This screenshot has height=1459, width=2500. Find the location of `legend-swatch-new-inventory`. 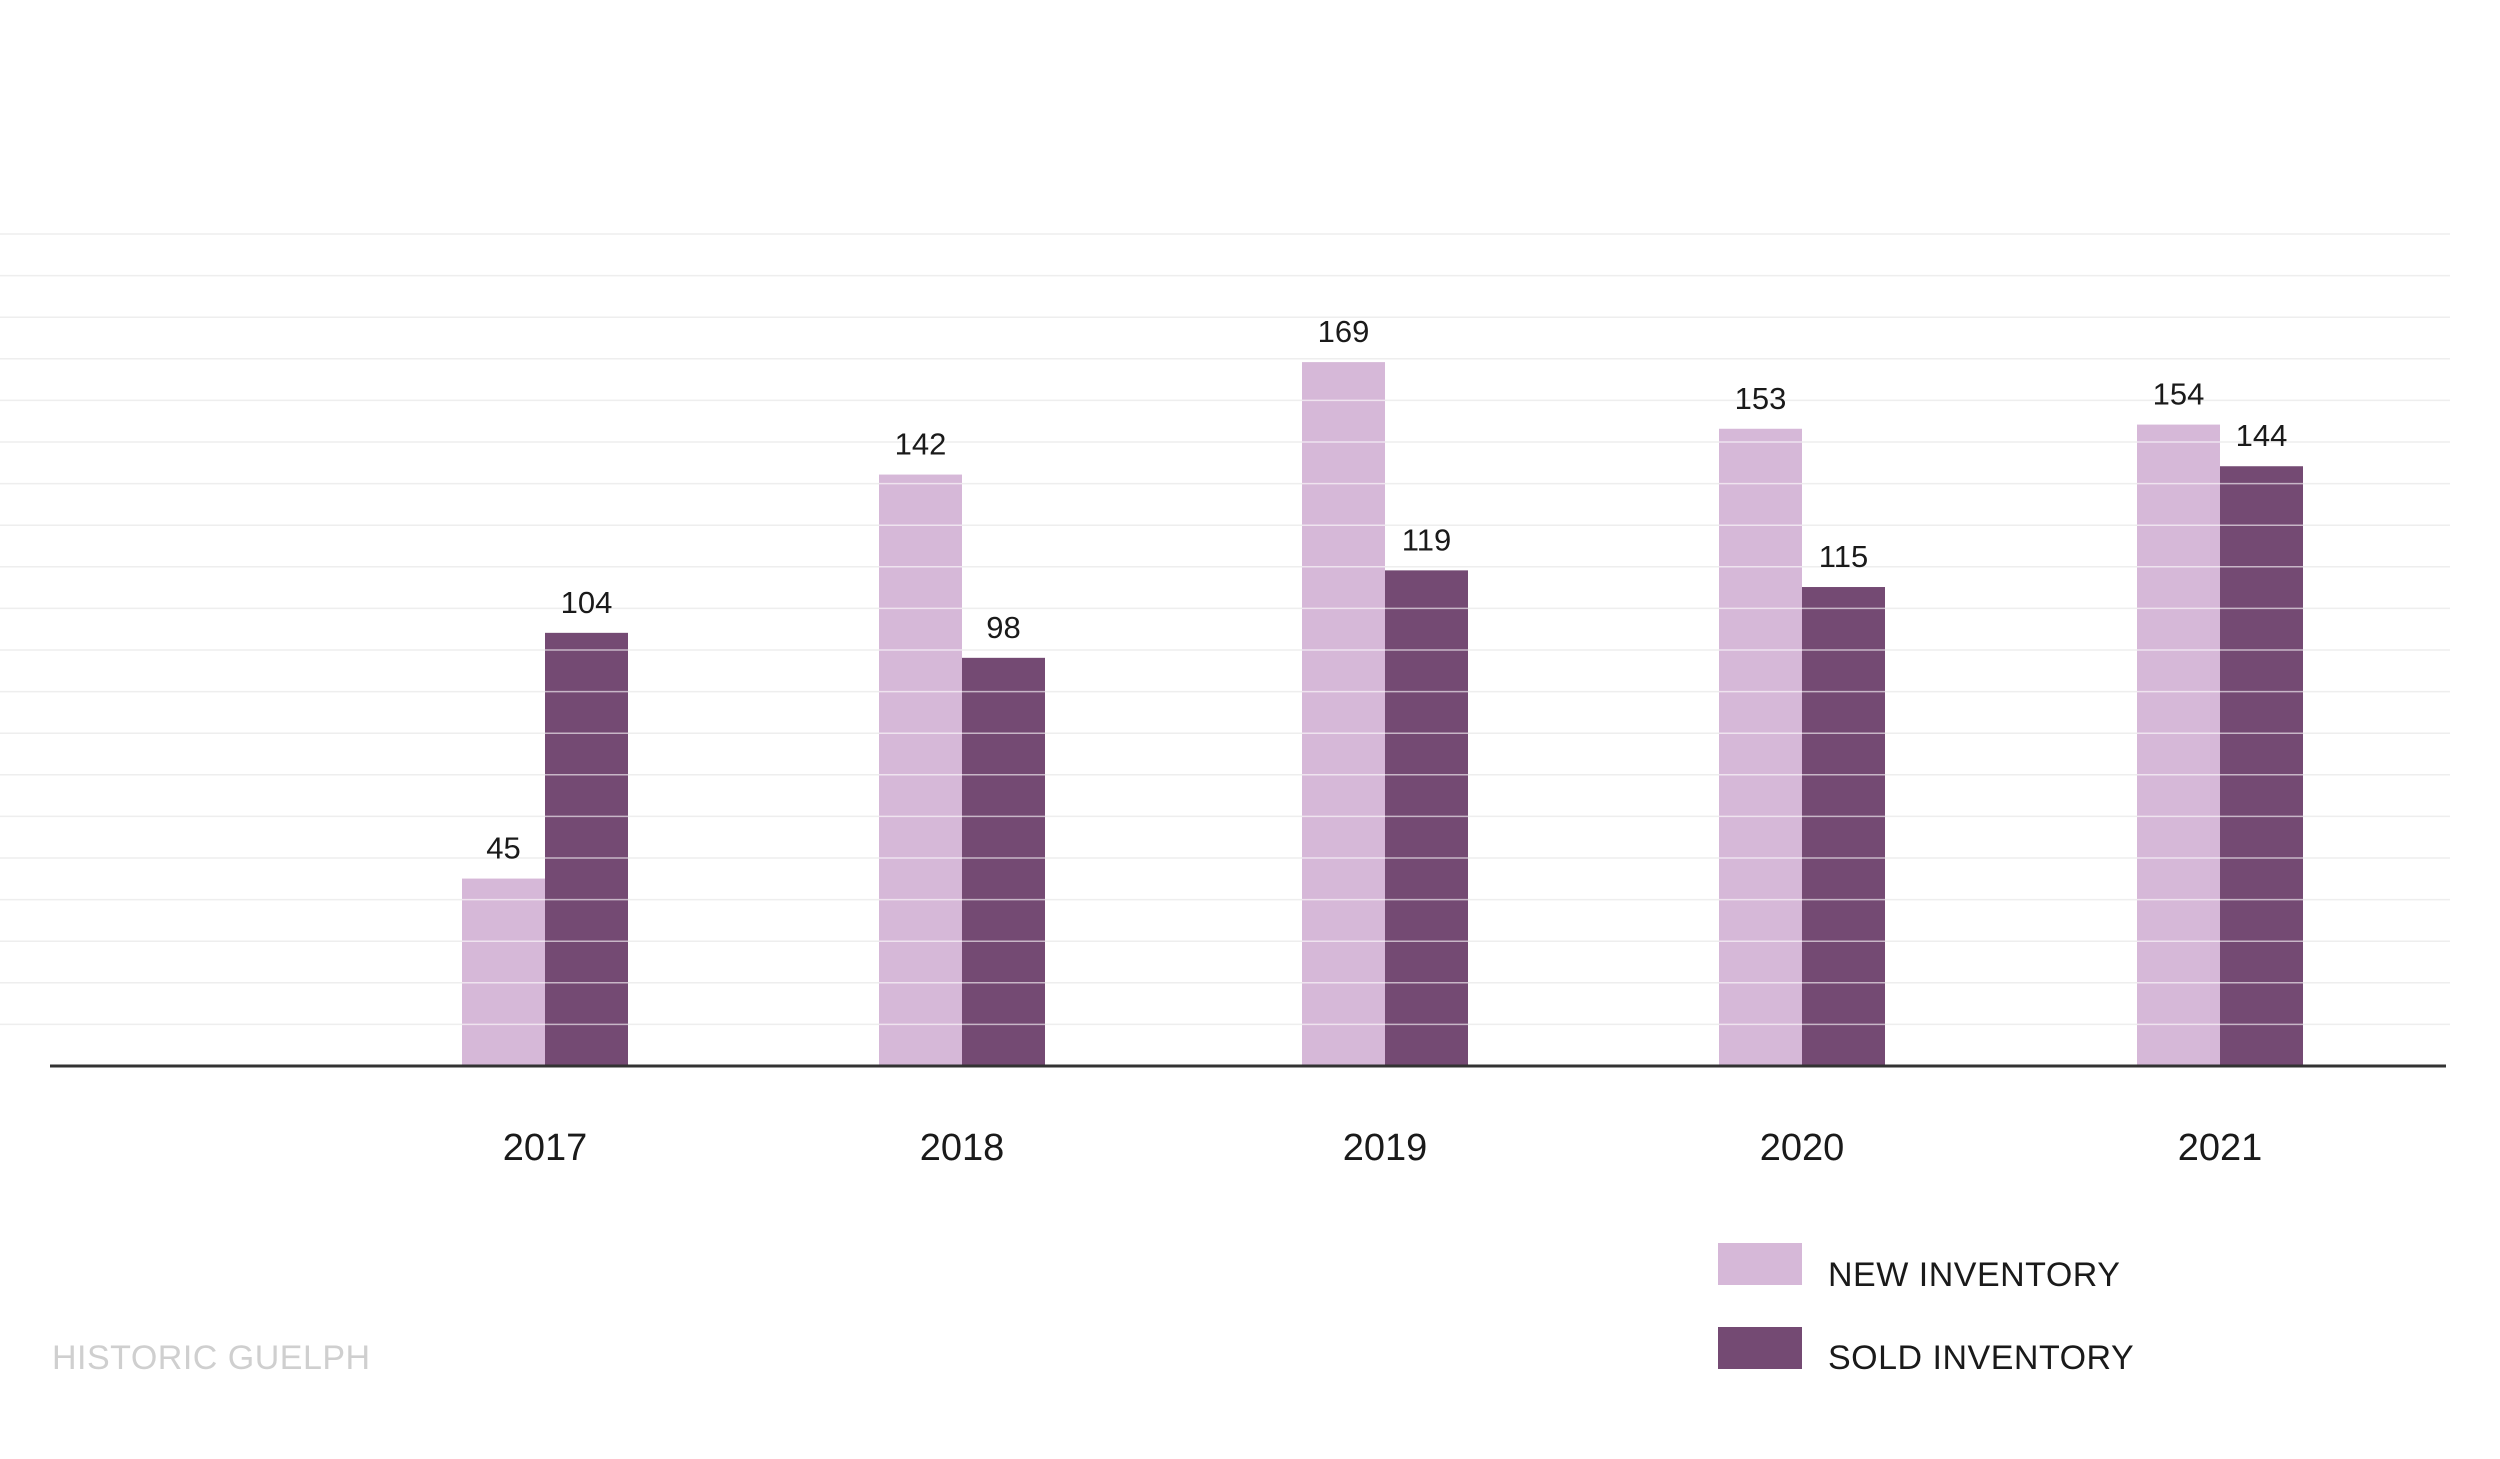

legend-swatch-new-inventory is located at coordinates (1760, 1264).